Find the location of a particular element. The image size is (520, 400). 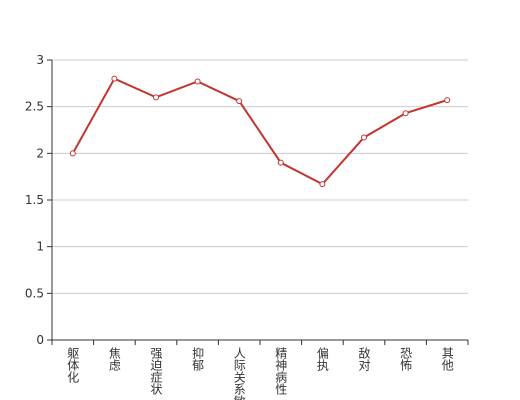

x-tick-label: 强迫症状 is located at coordinates (156, 371).